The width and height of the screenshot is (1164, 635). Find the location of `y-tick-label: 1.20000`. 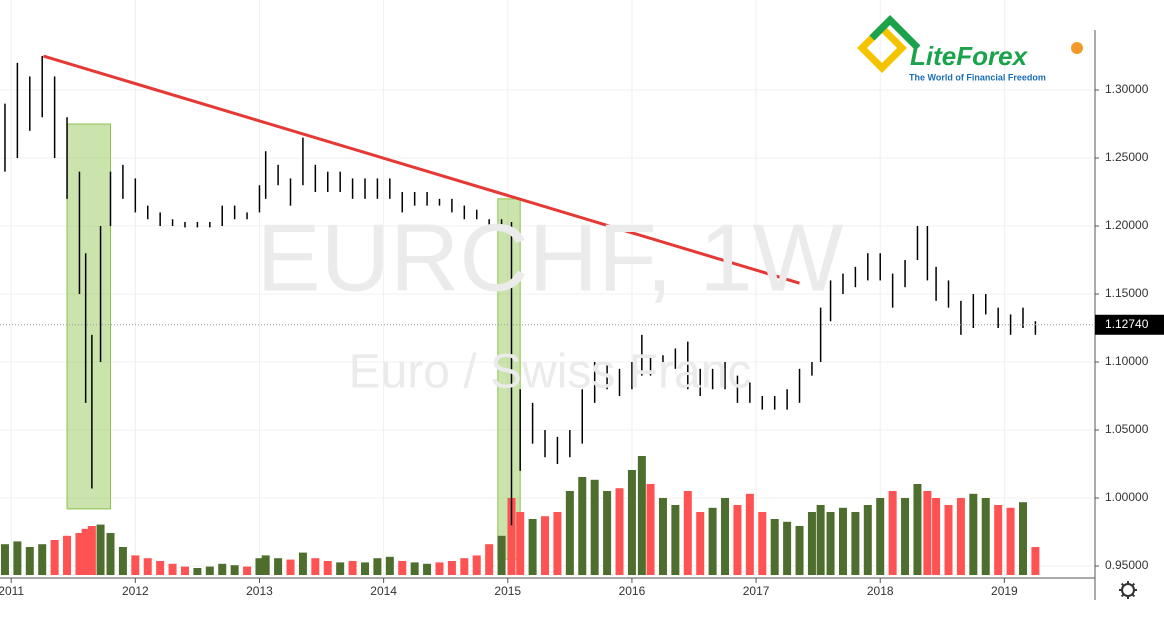

y-tick-label: 1.20000 is located at coordinates (1127, 225).